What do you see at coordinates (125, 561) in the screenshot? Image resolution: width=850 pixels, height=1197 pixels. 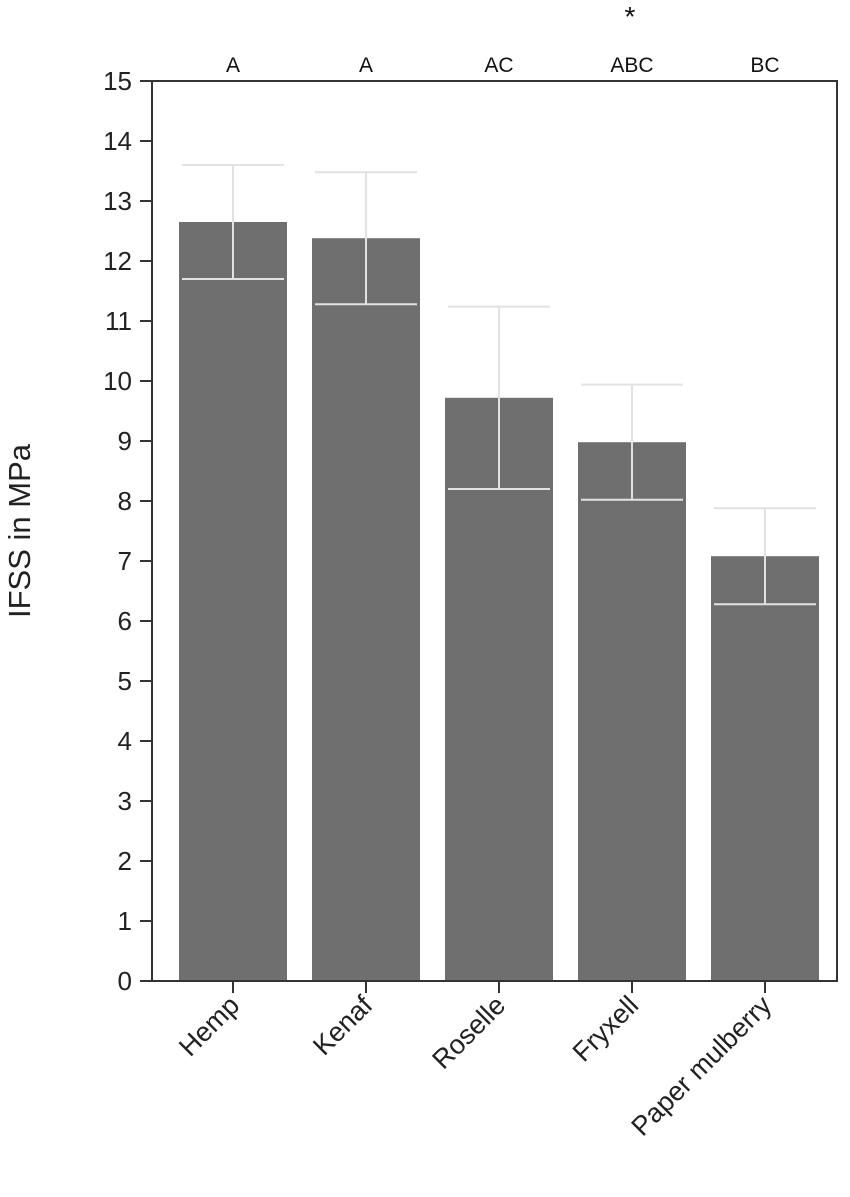 I see `y-tick-label: 7` at bounding box center [125, 561].